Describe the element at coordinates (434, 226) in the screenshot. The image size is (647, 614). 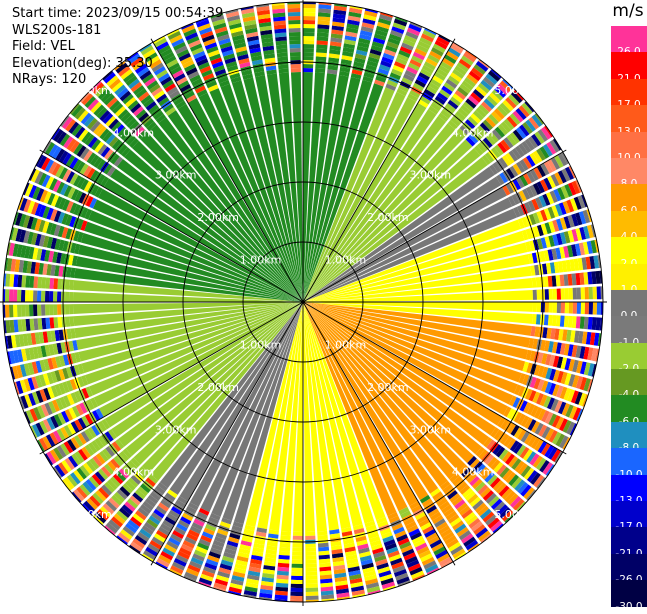
I see `azimuth-line` at that location.